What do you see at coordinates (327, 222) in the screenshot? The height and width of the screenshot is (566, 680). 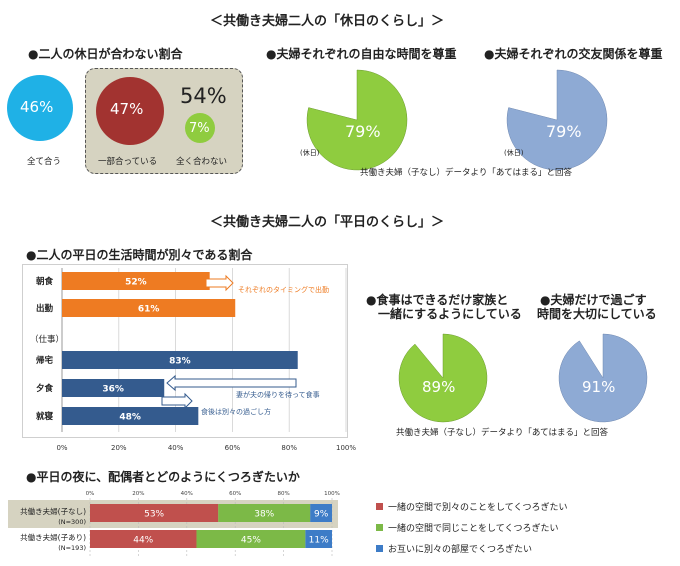 I see `weekday-header: ＜共働き夫婦二人の「平日のくらし」＞` at bounding box center [327, 222].